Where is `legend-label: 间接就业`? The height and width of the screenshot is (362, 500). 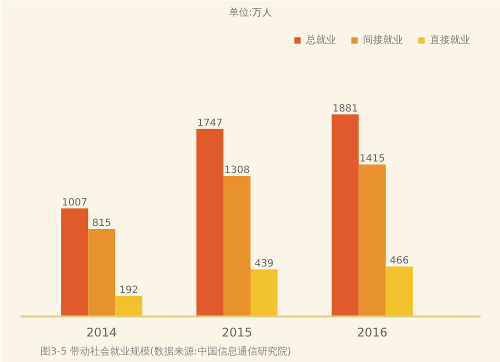
legend-label: 间接就业 is located at coordinates (383, 40).